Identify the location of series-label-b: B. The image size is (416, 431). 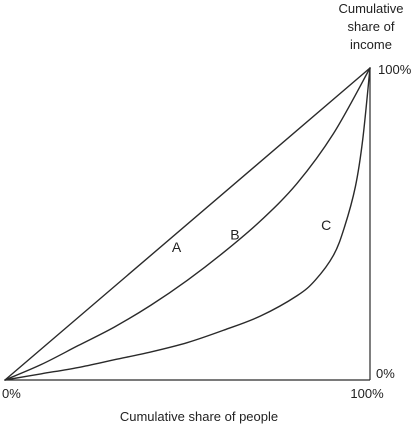
(234, 235).